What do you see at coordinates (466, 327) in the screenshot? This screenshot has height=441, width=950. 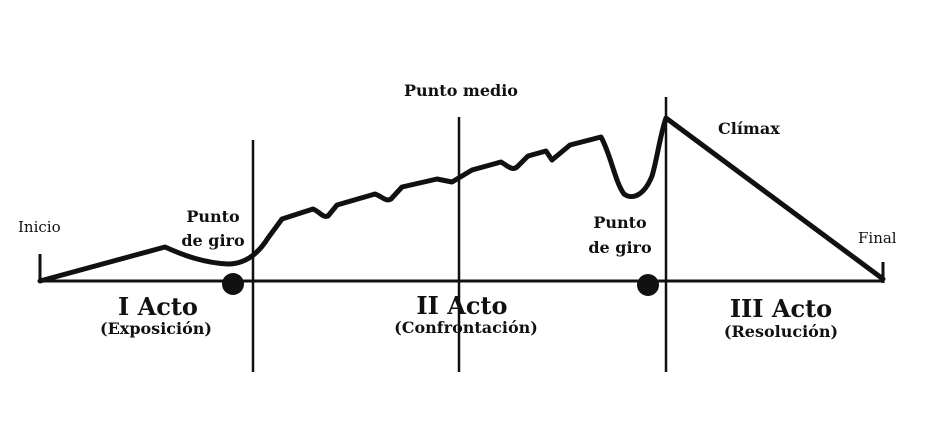 I see `act-2-subtitle: (Confrontación)` at bounding box center [466, 327].